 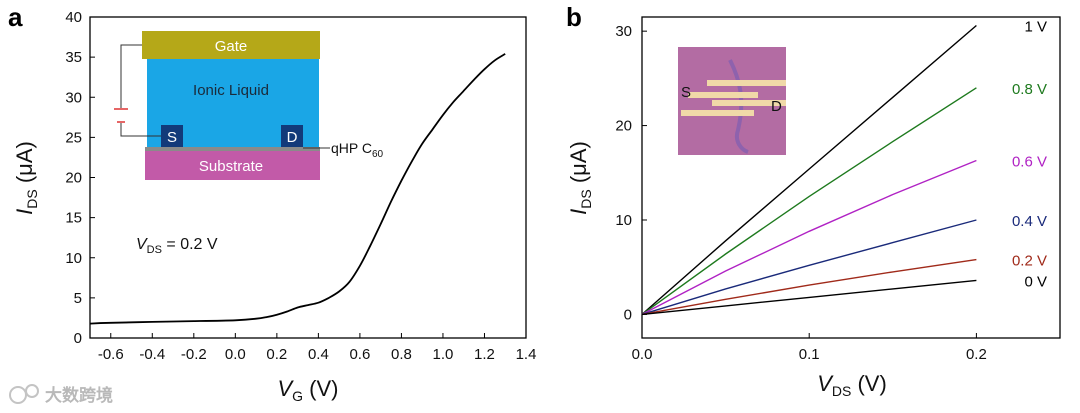 I want to click on panel-b-x-ticks: 0.0 0.1 0.2, so click(x=809, y=348).